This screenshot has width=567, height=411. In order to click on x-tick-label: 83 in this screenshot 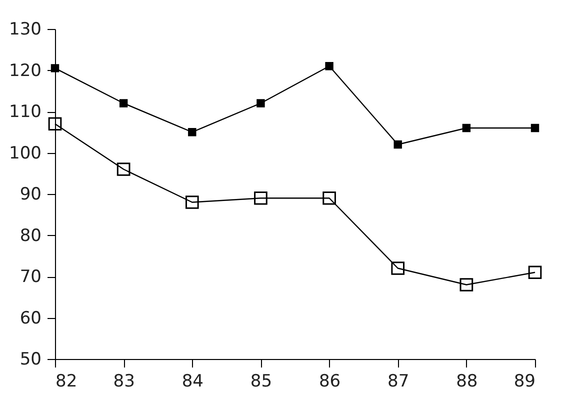, I will do `click(124, 382)`.